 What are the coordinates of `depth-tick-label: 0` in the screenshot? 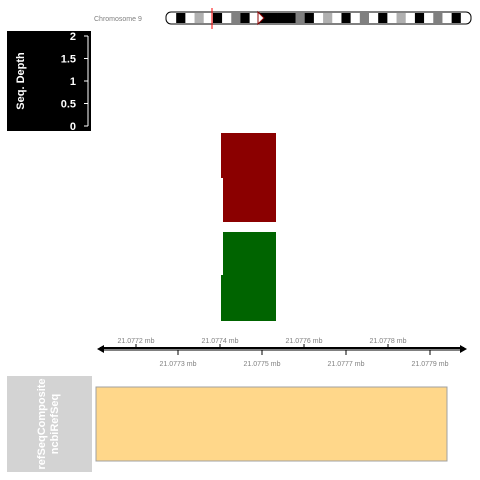 It's located at (73, 127).